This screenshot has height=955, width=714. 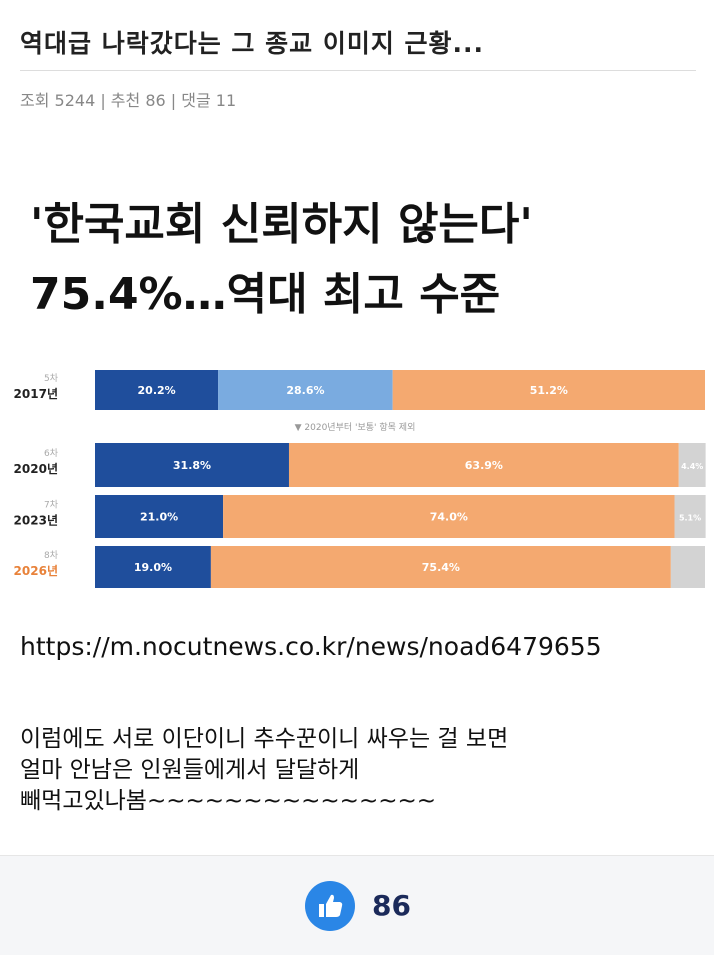 I want to click on value-label: 28.6%, so click(x=305, y=390).